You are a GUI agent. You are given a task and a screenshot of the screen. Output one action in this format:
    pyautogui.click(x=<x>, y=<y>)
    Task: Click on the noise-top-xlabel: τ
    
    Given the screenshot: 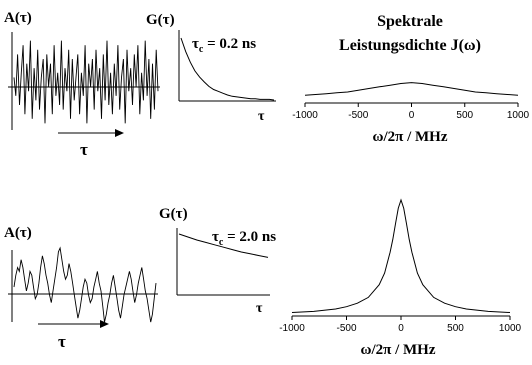 What is the action you would take?
    pyautogui.click(x=84, y=149)
    